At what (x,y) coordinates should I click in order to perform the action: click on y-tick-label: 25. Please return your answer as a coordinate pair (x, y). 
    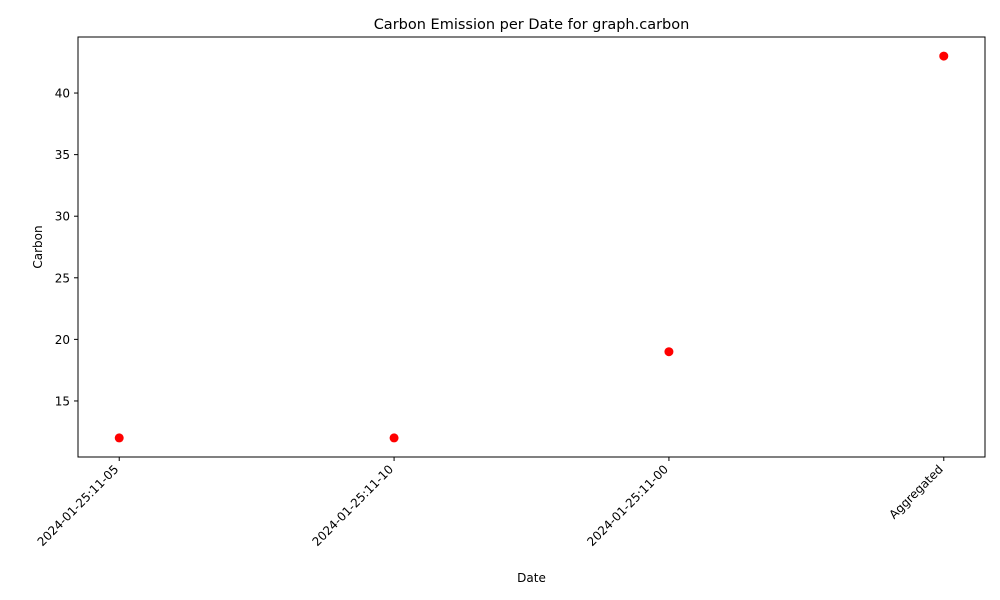
    Looking at the image, I should click on (62, 278).